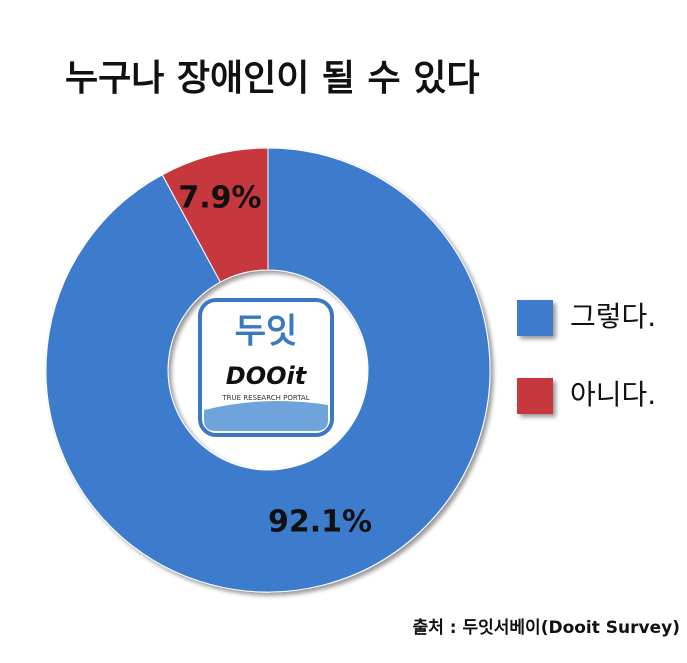  Describe the element at coordinates (267, 376) in the screenshot. I see `logo-brand: DOOit` at that location.